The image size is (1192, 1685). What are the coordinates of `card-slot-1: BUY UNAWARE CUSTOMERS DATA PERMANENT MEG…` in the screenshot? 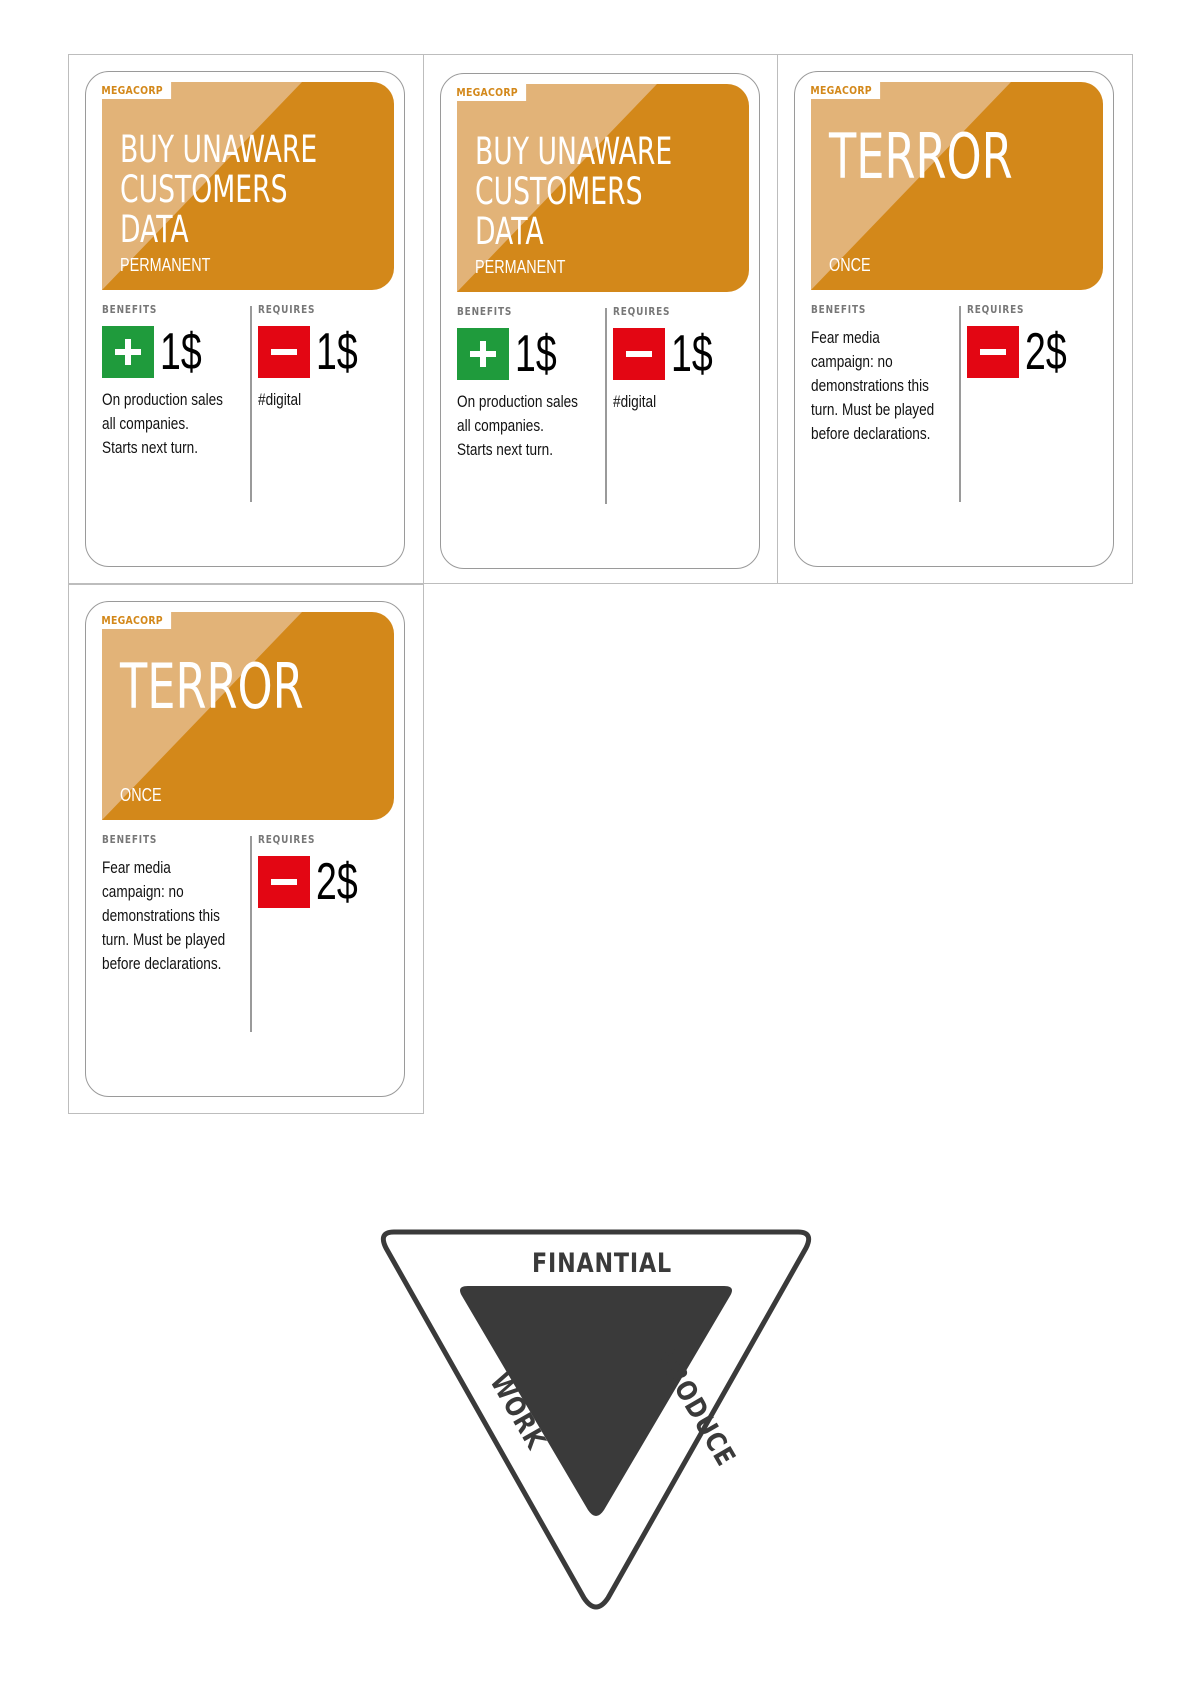 It's located at (246, 319).